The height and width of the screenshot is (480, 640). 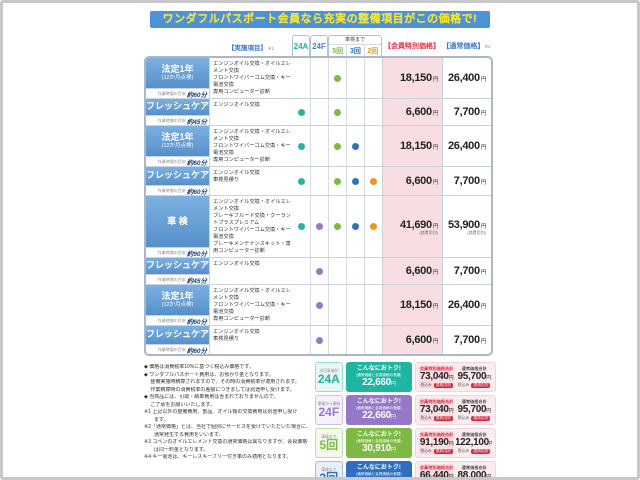 What do you see at coordinates (376, 478) in the screenshot?
I see `discount-amount: 21,560` at bounding box center [376, 478].